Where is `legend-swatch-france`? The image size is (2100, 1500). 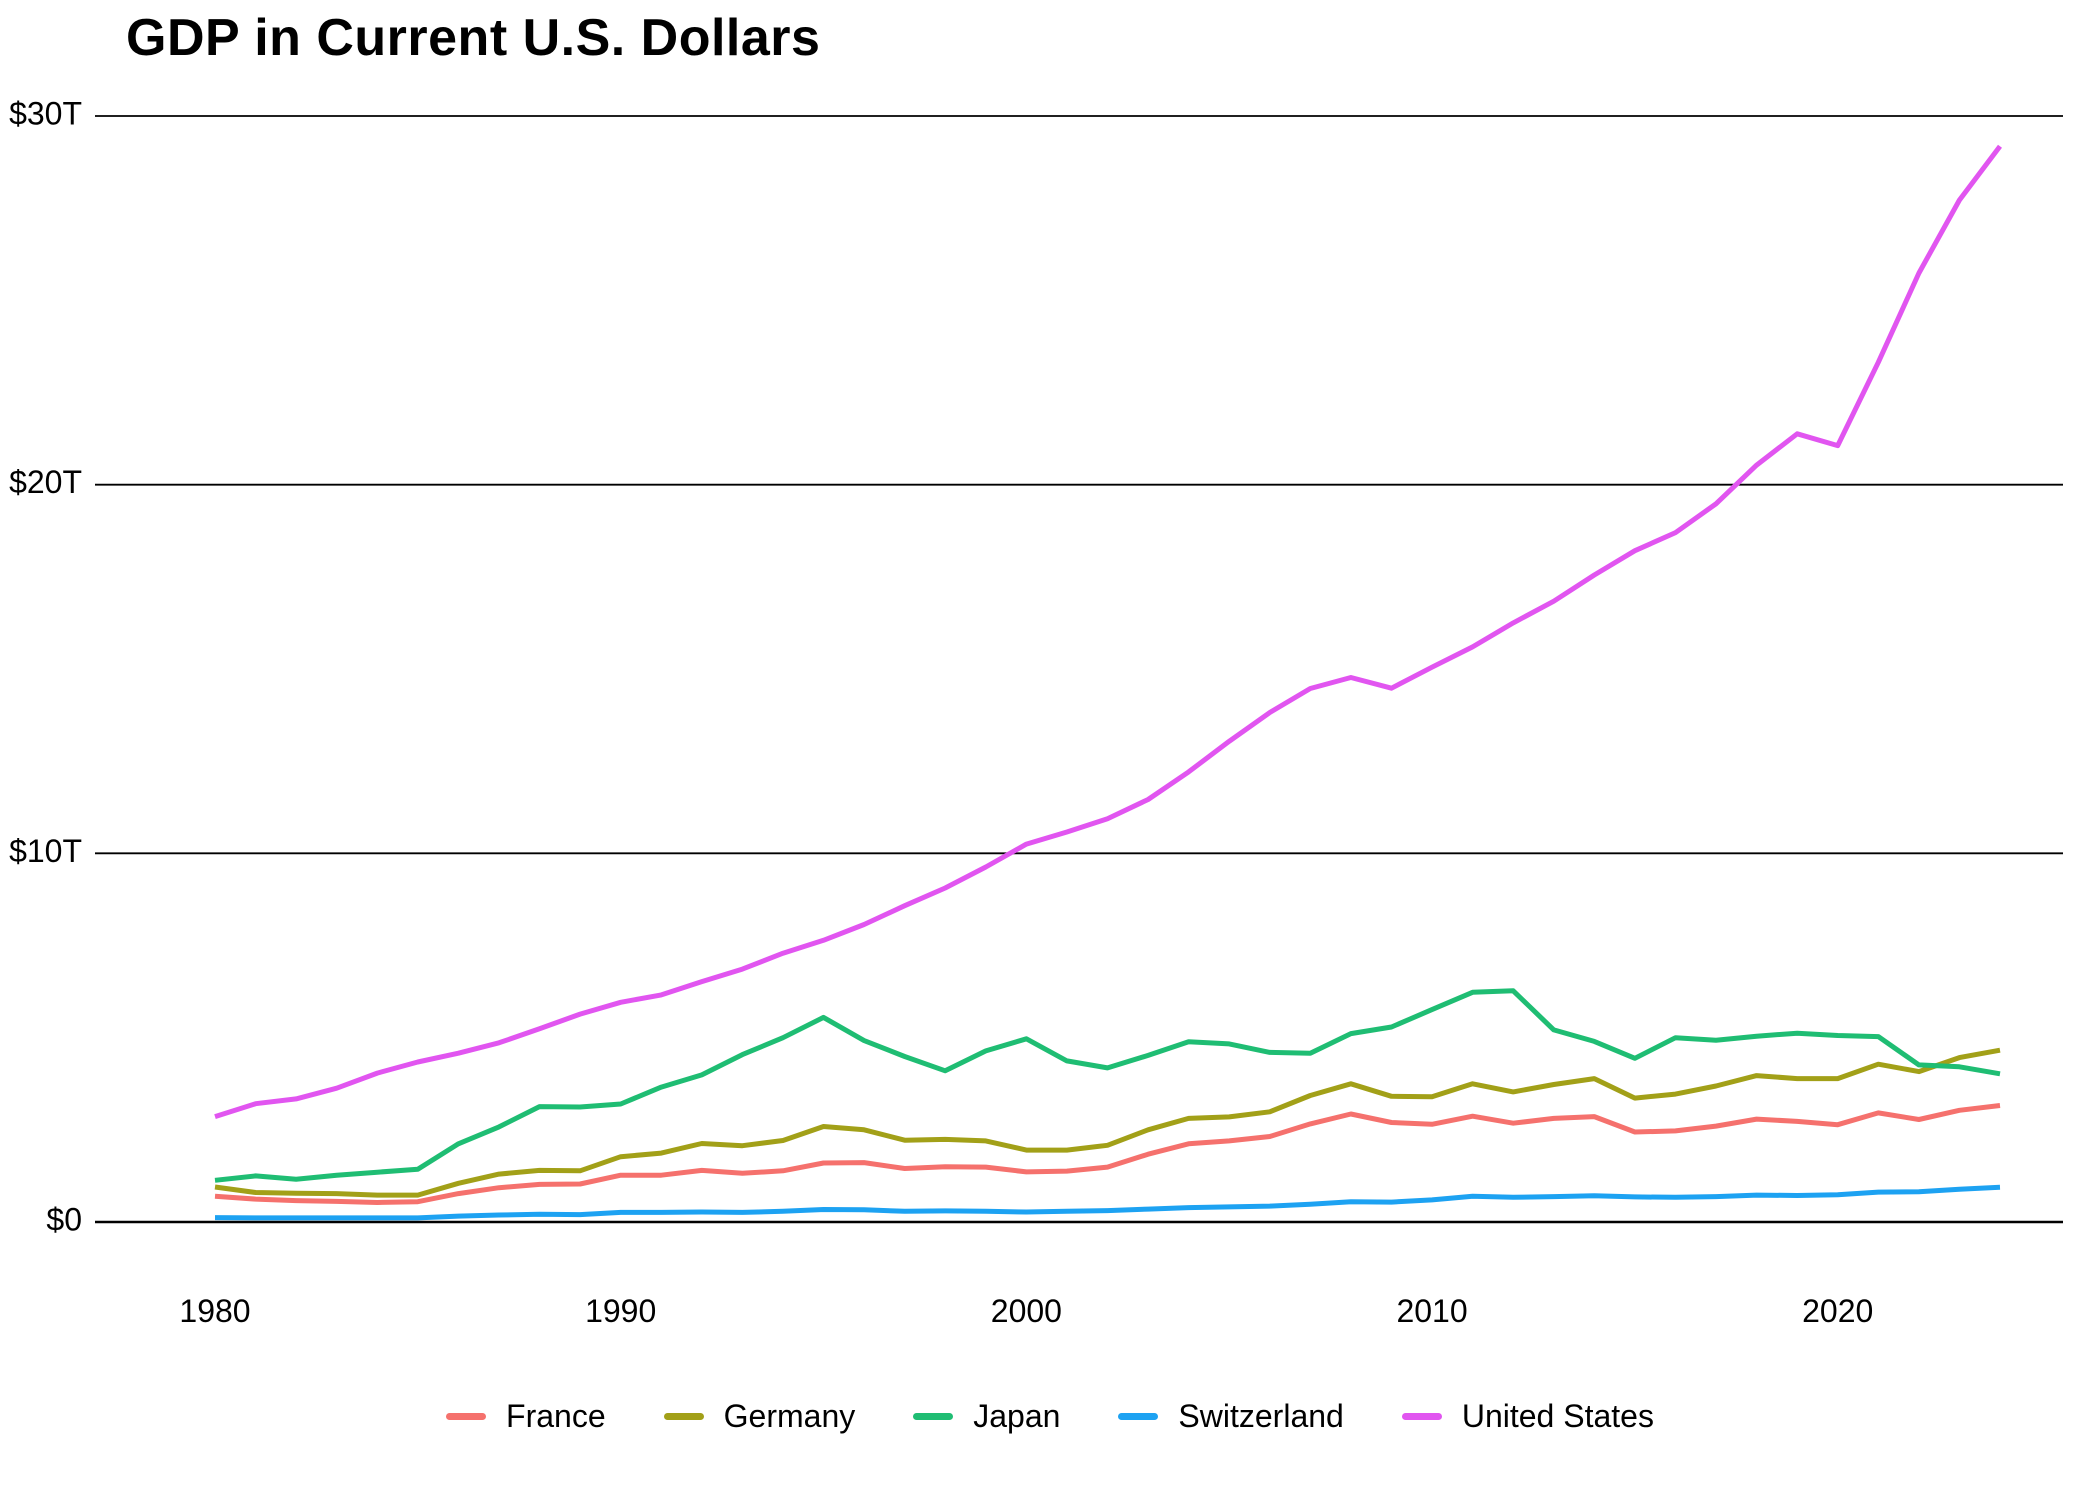
legend-swatch-france is located at coordinates (466, 1416).